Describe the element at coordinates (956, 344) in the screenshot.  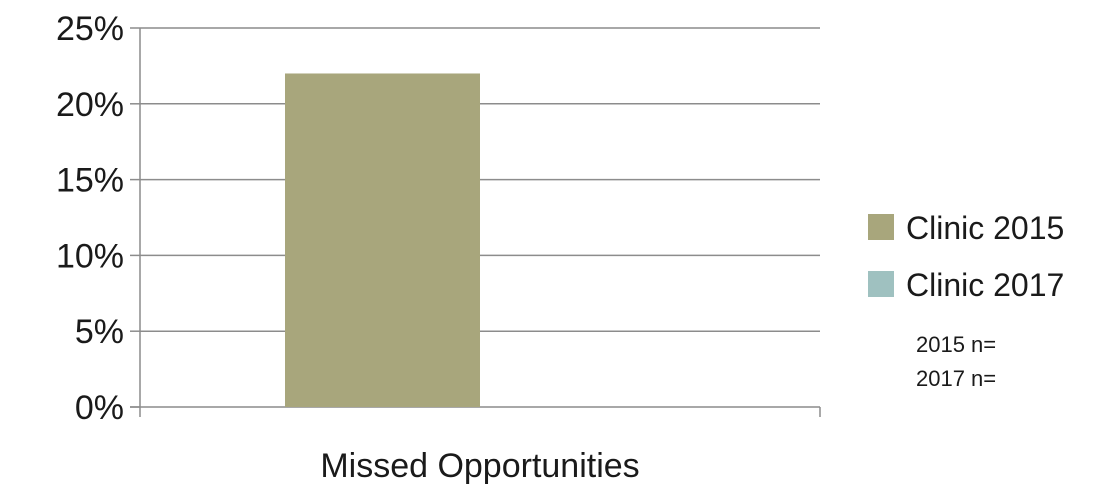
I see `sample-size-note-0: 2015 n=` at that location.